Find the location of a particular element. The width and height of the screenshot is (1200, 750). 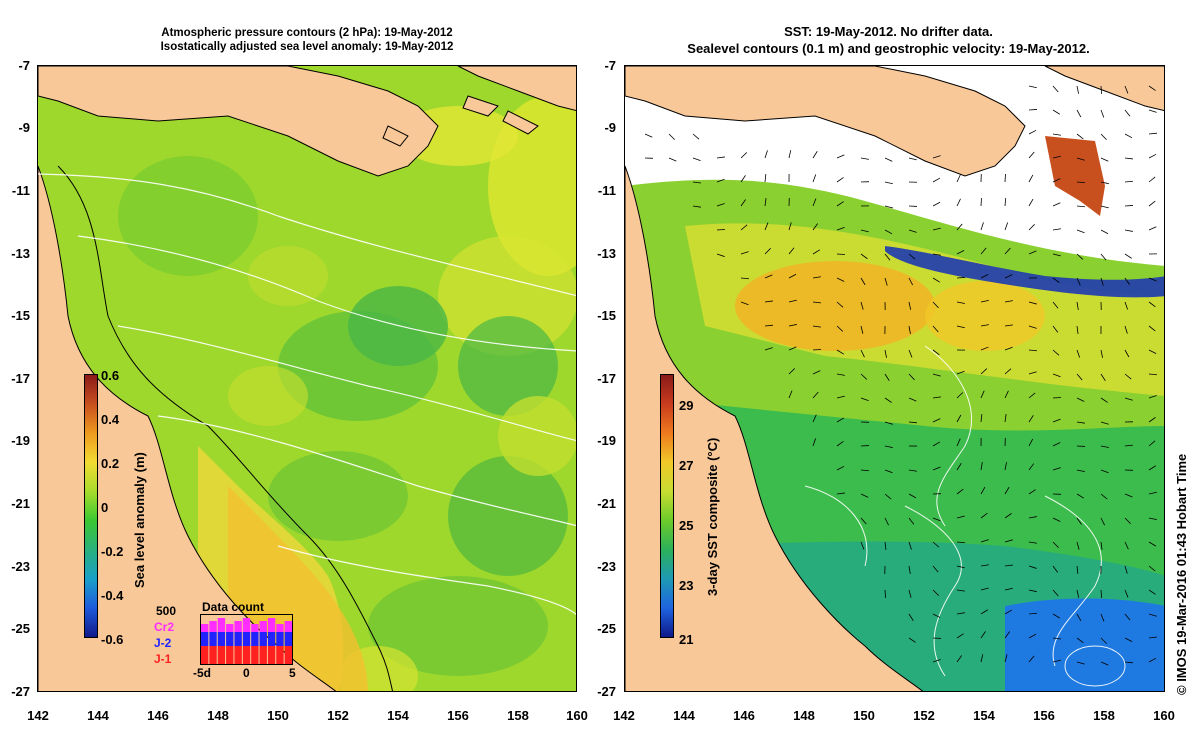

x-tick: 142 is located at coordinates (38, 715).